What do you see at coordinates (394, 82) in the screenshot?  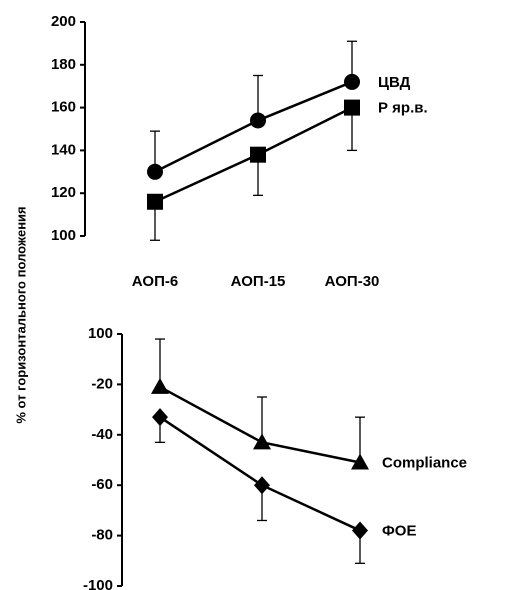 I see `legend-label: ЦВД` at bounding box center [394, 82].